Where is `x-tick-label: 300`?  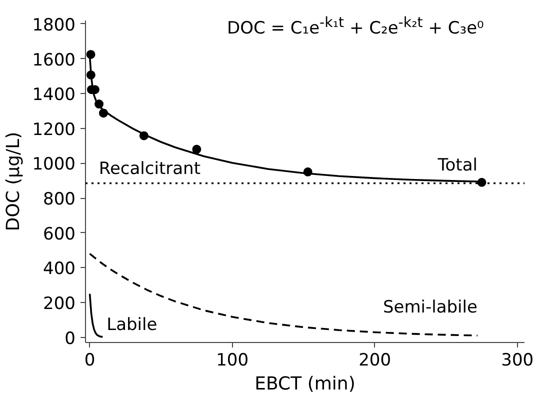
x-tick-label: 300 is located at coordinates (517, 360).